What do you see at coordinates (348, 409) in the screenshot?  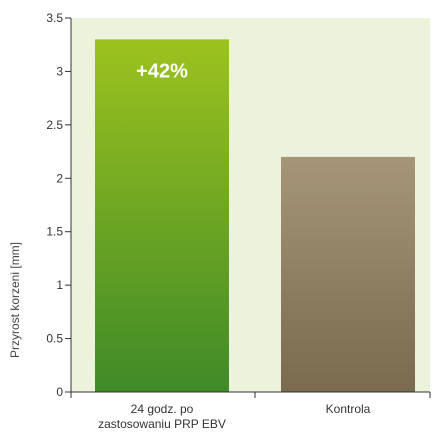 I see `category-label: Kontrola` at bounding box center [348, 409].